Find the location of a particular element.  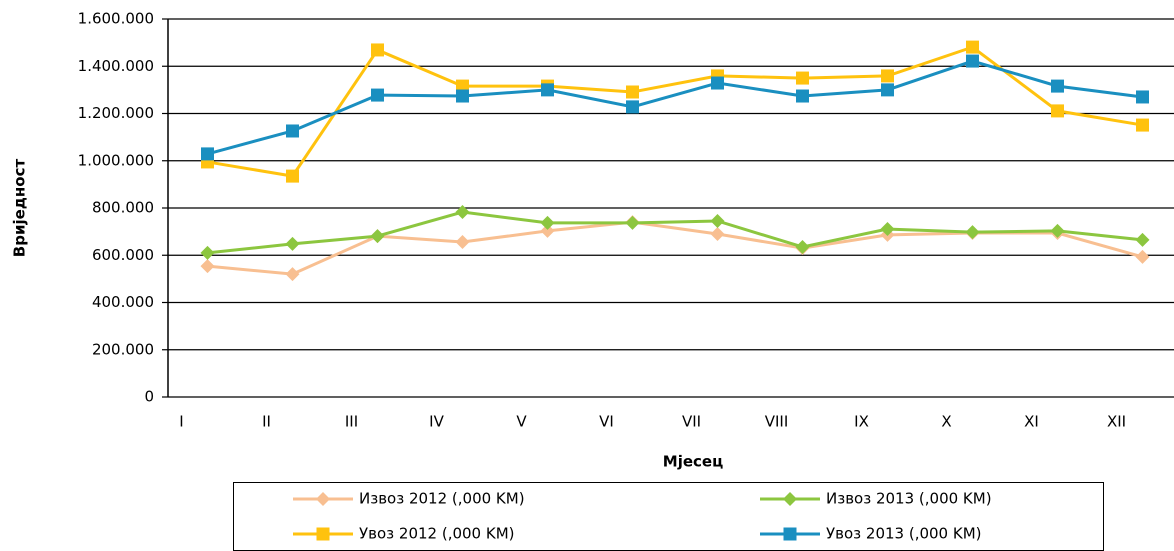

y-tick-label: 1.600.000 is located at coordinates (116, 19).